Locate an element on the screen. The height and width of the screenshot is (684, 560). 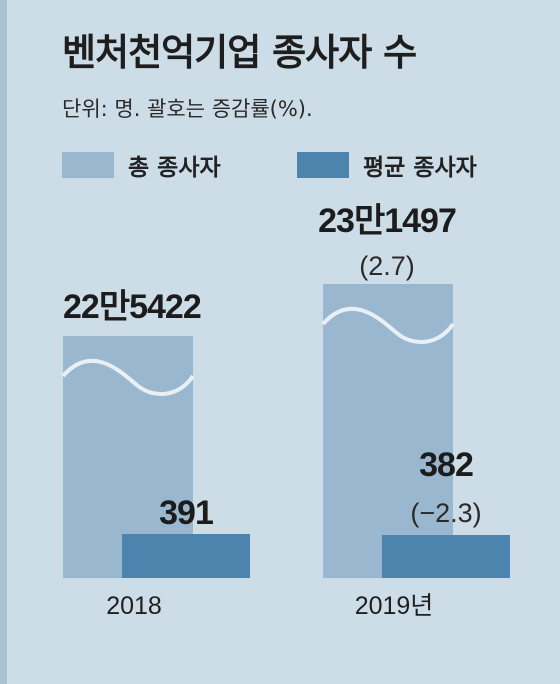
unit-note: 단위: 명. 괄호는 증감률(%). is located at coordinates (187, 109).